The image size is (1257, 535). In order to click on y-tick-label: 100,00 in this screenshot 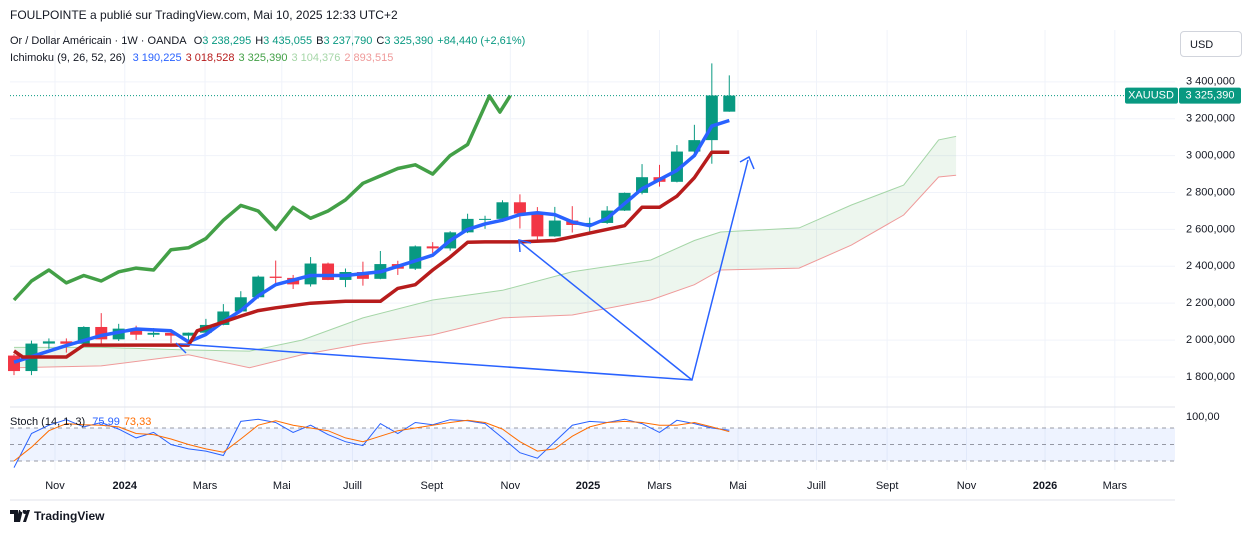, I will do `click(1203, 417)`.